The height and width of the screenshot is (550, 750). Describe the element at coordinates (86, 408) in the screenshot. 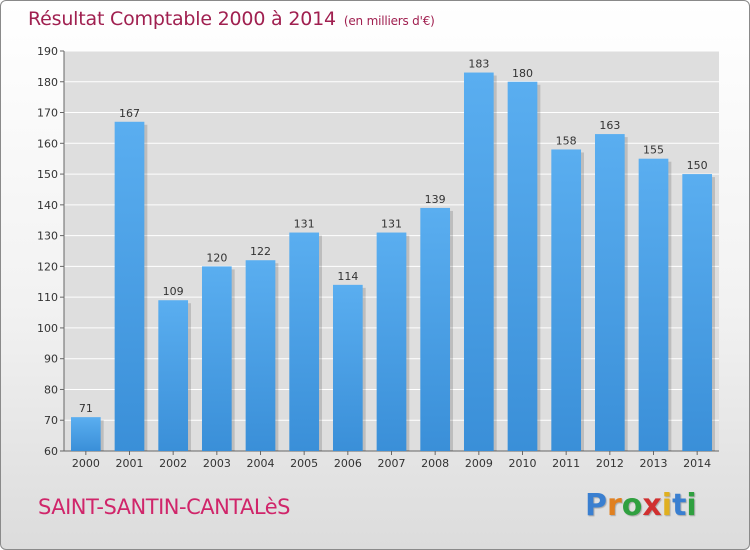

I see `data-label: 71` at that location.